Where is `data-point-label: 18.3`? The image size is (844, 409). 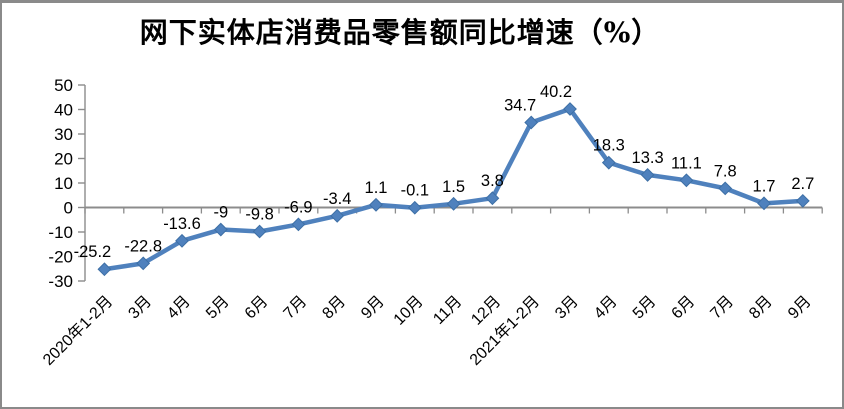 data-point-label: 18.3 is located at coordinates (609, 146).